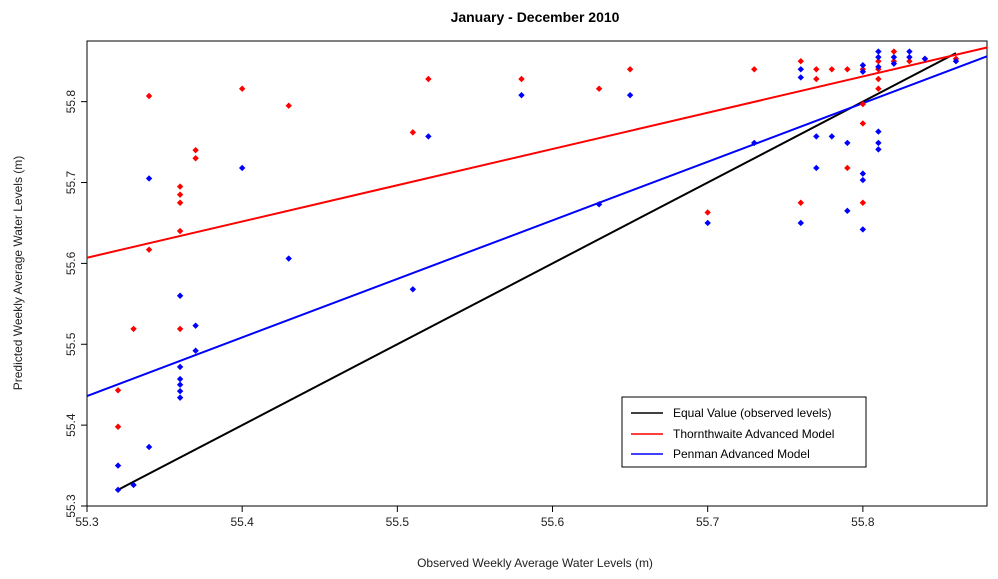 This screenshot has height=579, width=998. What do you see at coordinates (753, 434) in the screenshot?
I see `legend-label-thornthwaite: Thornthwaite Advanced Model` at bounding box center [753, 434].